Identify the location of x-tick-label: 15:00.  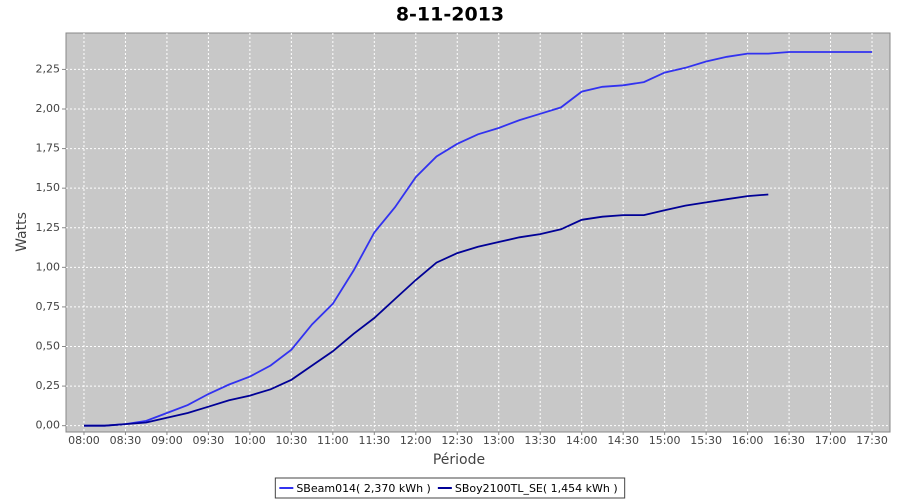
(665, 440).